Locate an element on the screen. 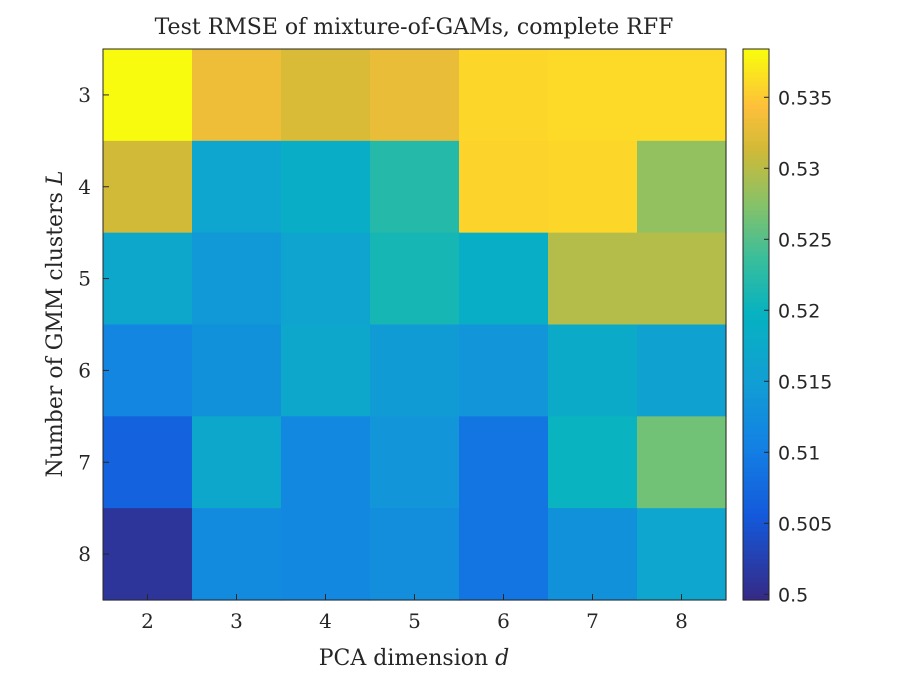 Image resolution: width=897 pixels, height=675 pixels. colorbar is located at coordinates (756, 324).